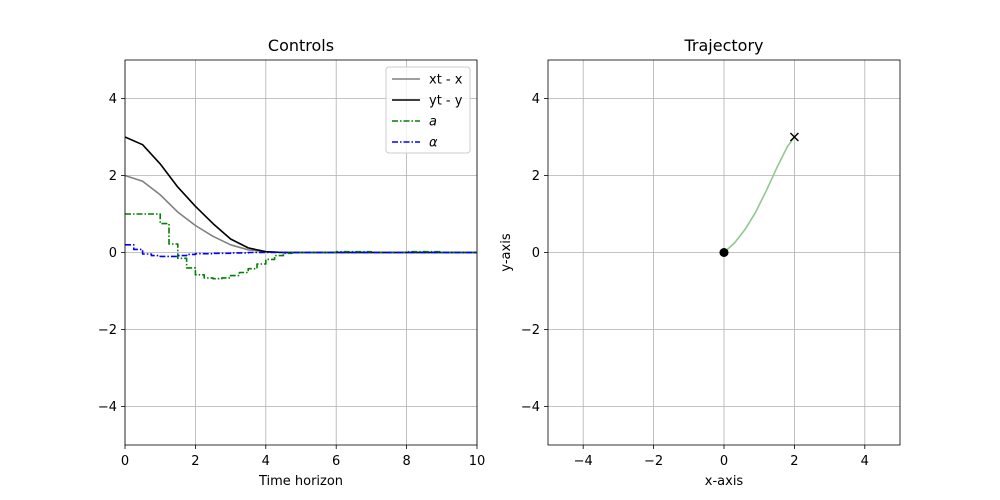 The width and height of the screenshot is (1000, 500). What do you see at coordinates (300, 481) in the screenshot?
I see `x-axis-label: Time horizon` at bounding box center [300, 481].